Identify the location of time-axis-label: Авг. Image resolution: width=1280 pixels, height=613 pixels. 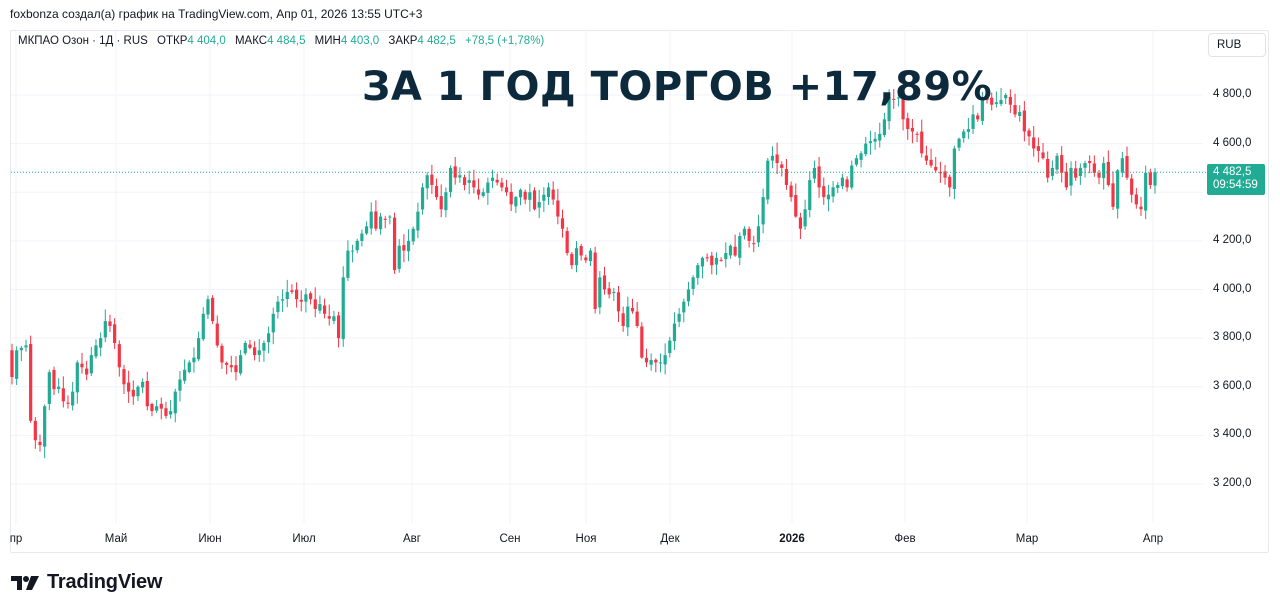
(412, 539).